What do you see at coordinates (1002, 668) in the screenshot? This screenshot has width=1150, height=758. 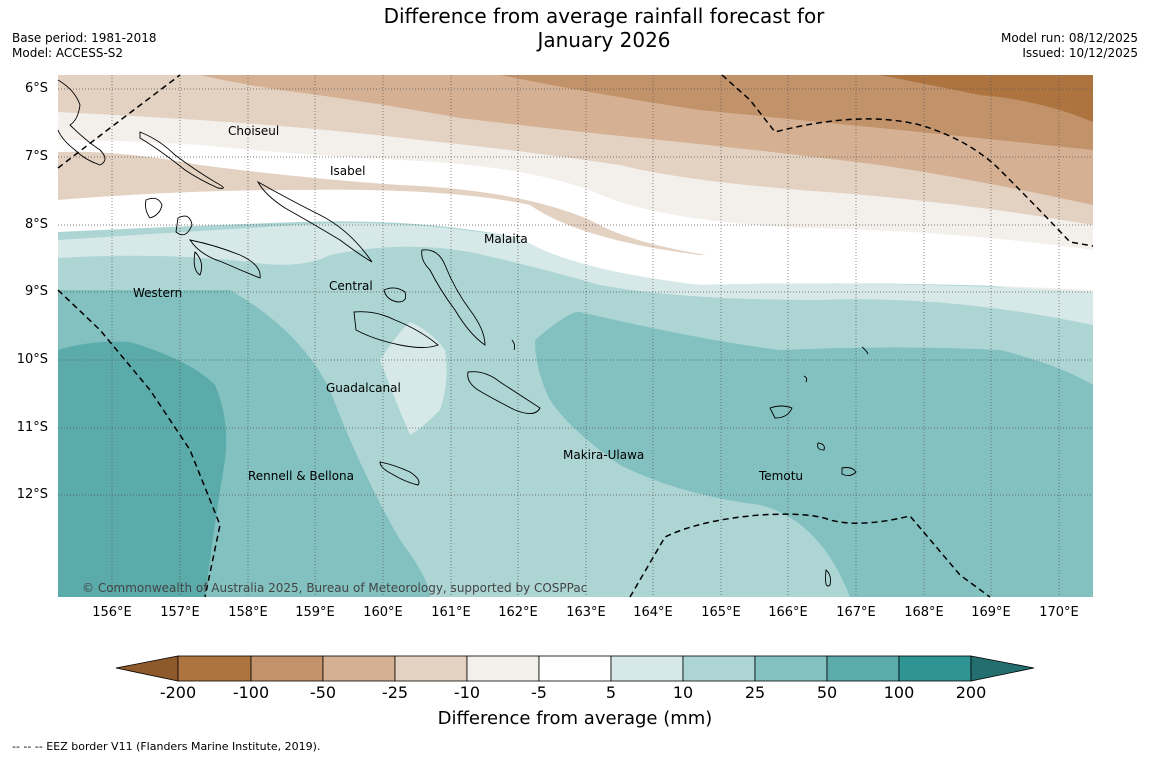 I see `colorbar-extension-high` at bounding box center [1002, 668].